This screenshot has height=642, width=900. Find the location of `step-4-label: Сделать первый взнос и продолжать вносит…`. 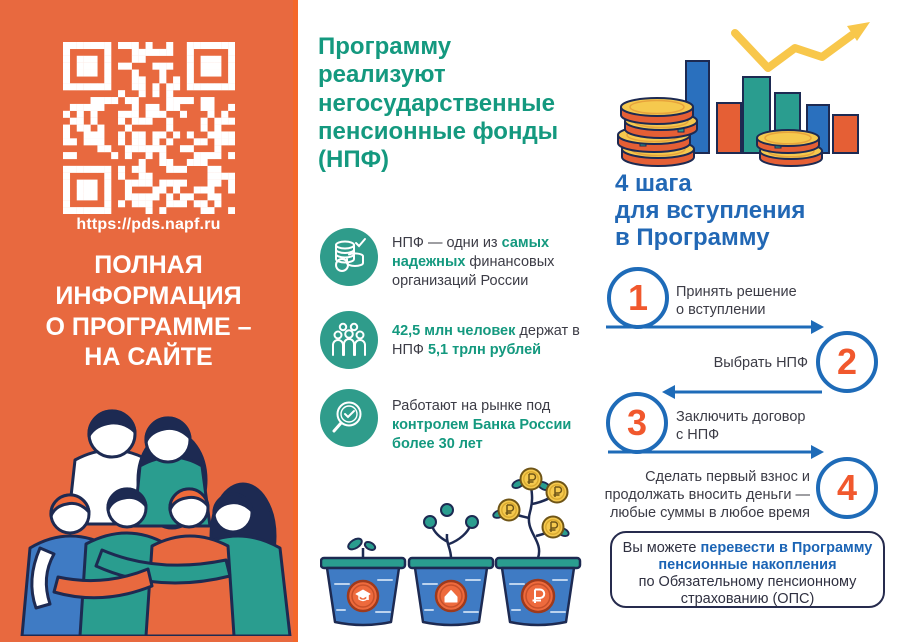

step-4-label: Сделать первый взнос и продолжать вносит… is located at coordinates (707, 495).